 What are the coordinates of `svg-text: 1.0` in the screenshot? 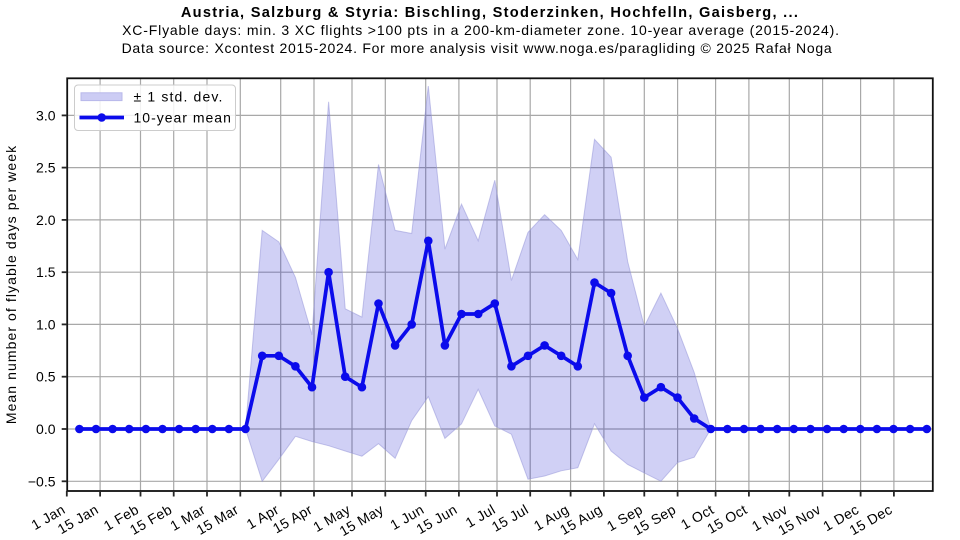 It's located at (46, 324).